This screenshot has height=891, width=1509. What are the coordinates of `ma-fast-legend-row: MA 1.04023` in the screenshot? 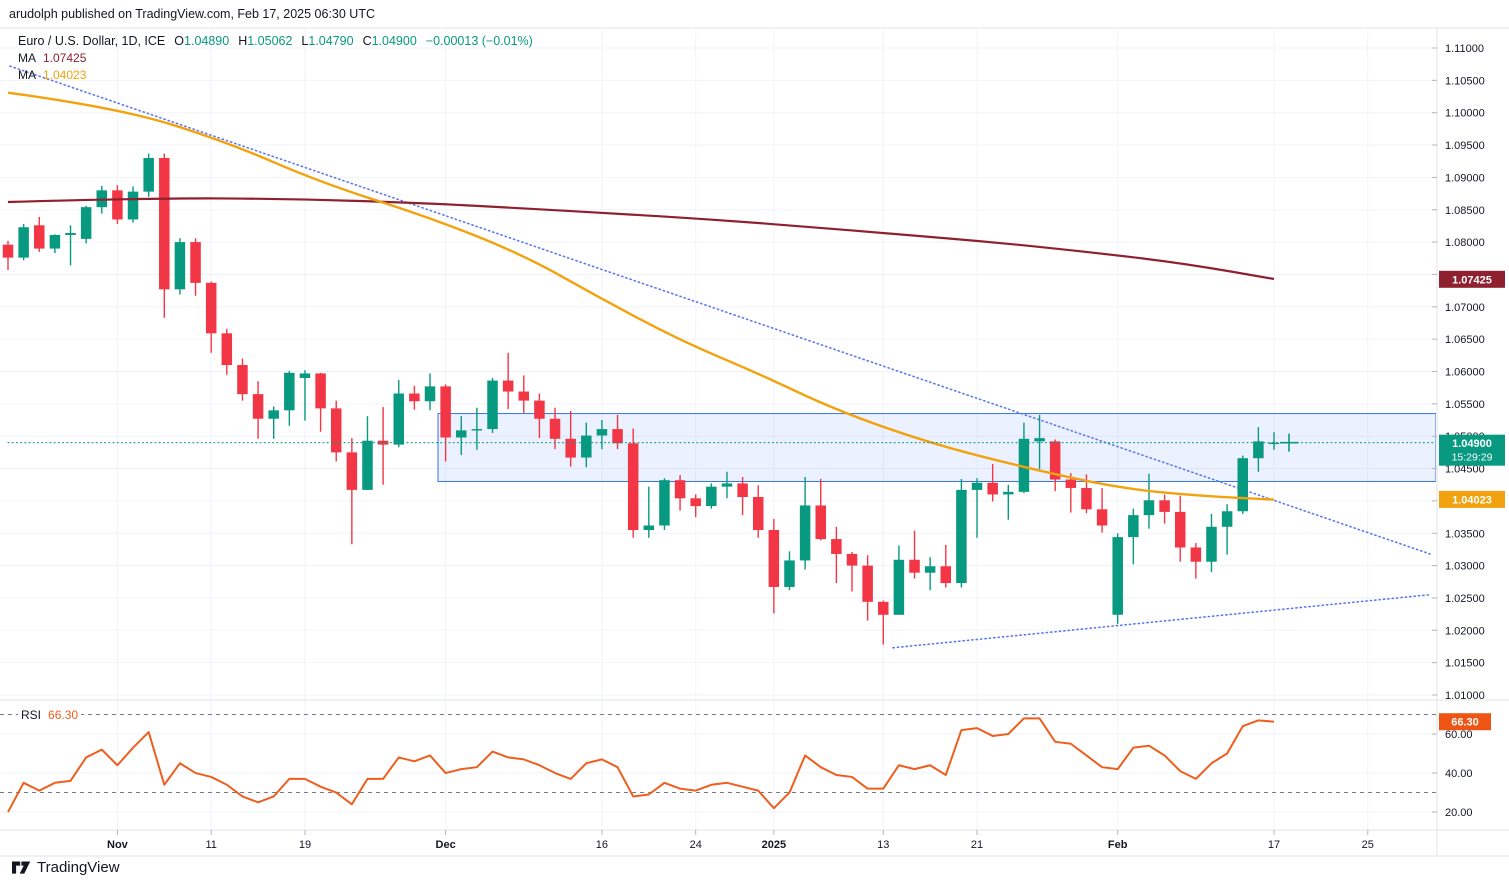 It's located at (275, 75).